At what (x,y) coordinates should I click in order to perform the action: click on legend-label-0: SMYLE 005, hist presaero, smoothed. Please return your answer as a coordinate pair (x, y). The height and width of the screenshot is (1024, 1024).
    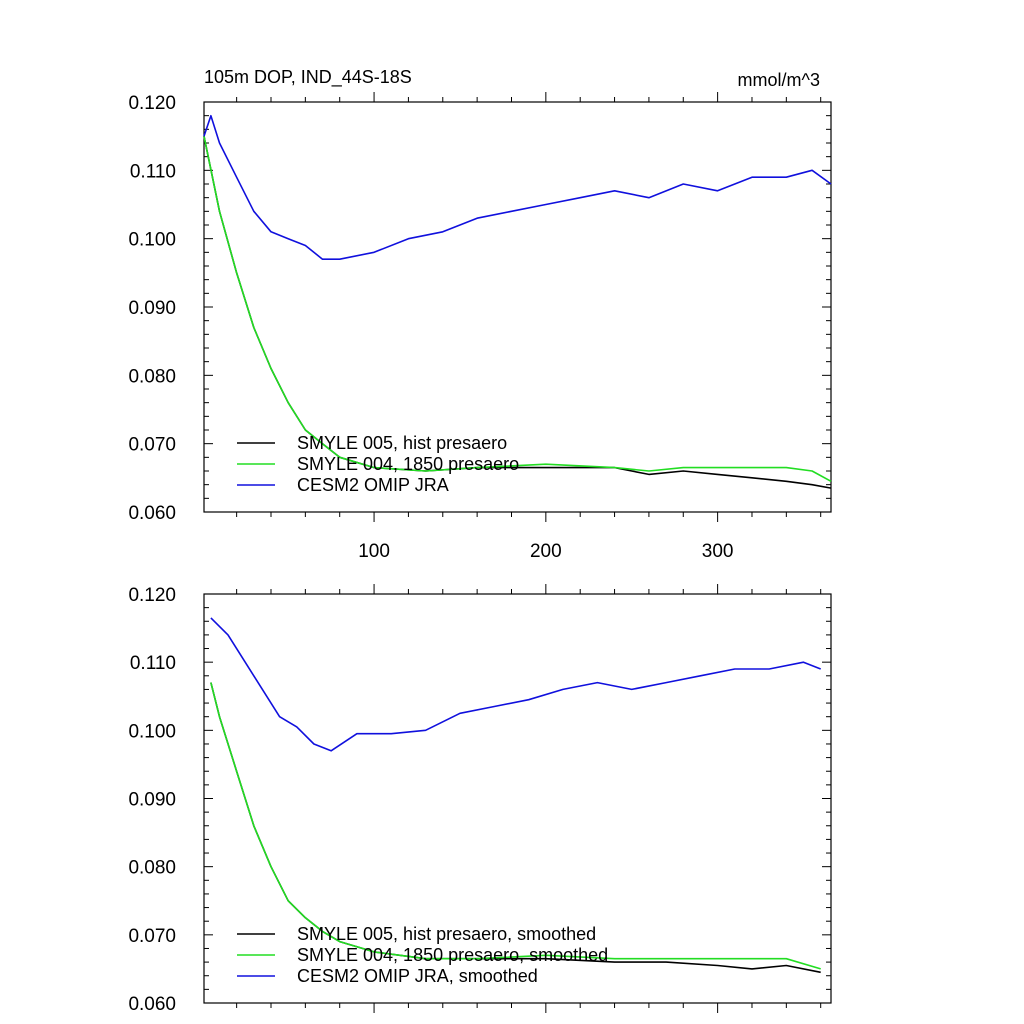
    Looking at the image, I should click on (446, 934).